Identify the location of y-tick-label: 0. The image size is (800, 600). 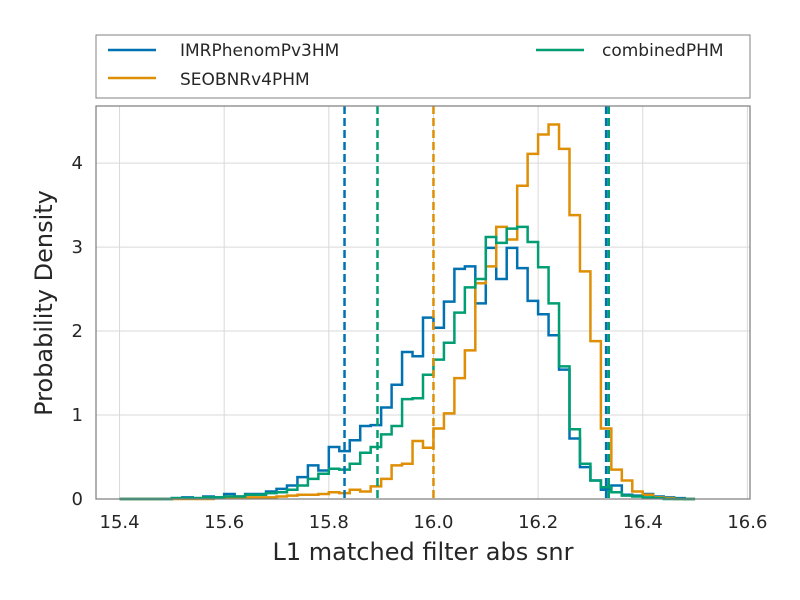
(77, 499).